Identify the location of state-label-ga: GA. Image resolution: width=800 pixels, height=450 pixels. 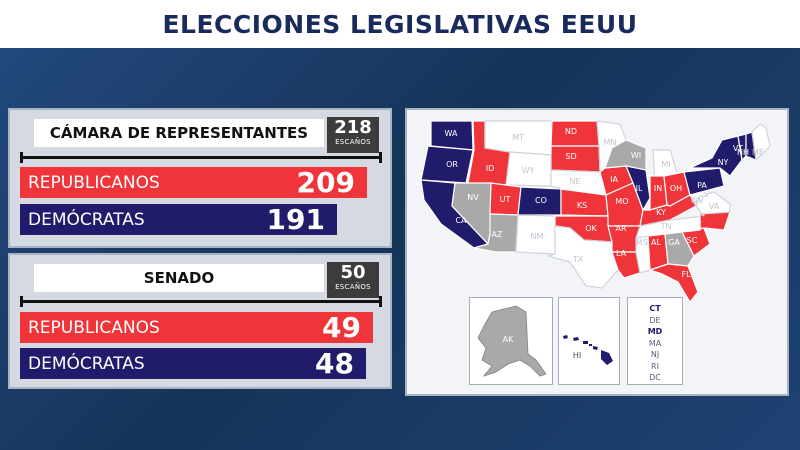
(674, 242).